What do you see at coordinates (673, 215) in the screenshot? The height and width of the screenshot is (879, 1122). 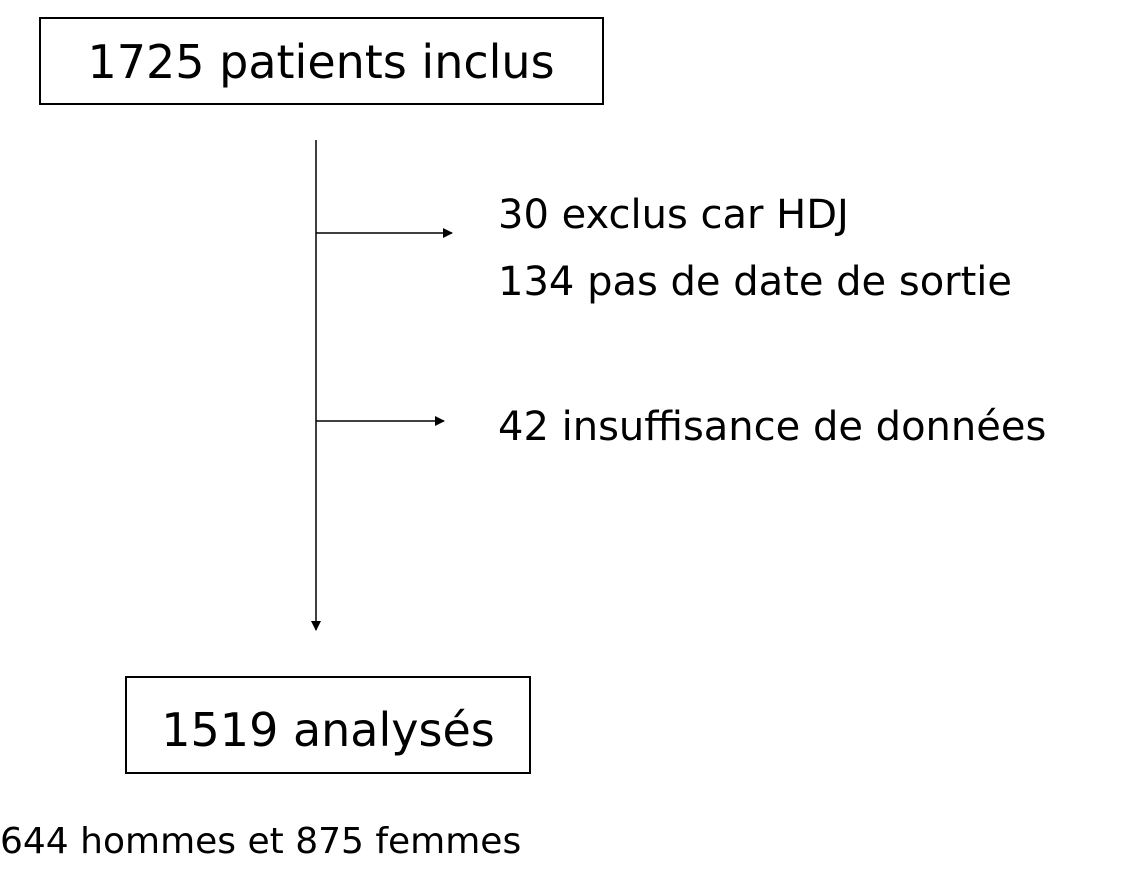 I see `exclusion-text: 30 exclus car HDJ` at bounding box center [673, 215].